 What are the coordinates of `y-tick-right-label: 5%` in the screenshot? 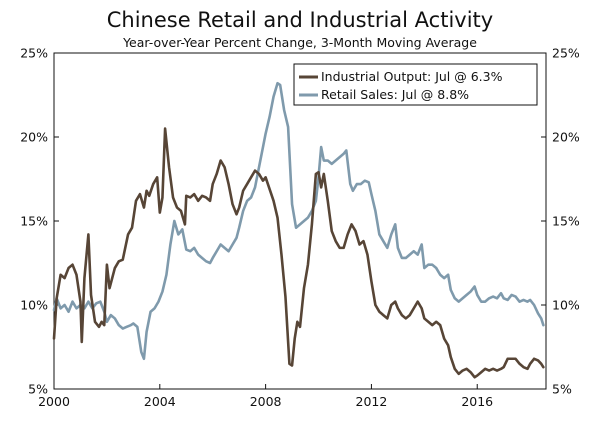 It's located at (562, 389).